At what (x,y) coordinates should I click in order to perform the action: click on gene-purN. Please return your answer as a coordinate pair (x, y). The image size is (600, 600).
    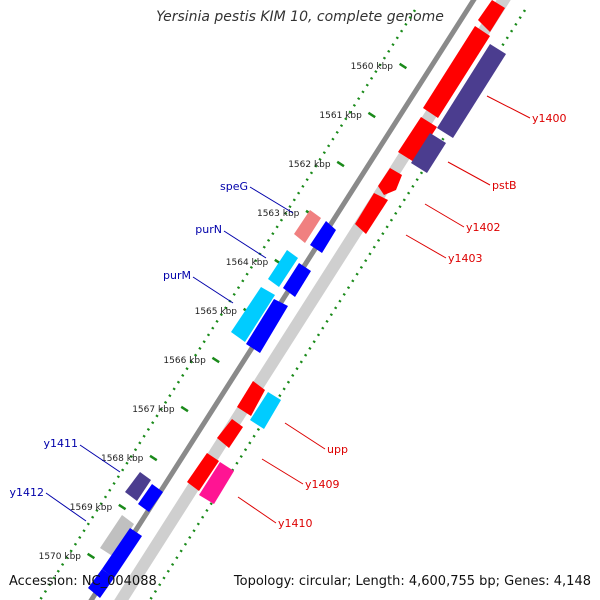
    Looking at the image, I should click on (283, 268).